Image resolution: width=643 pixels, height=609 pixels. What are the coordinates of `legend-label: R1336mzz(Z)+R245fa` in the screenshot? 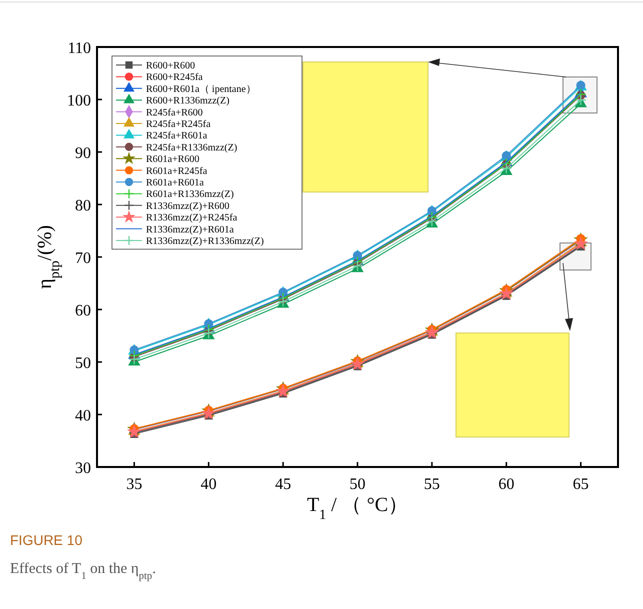 It's located at (192, 218).